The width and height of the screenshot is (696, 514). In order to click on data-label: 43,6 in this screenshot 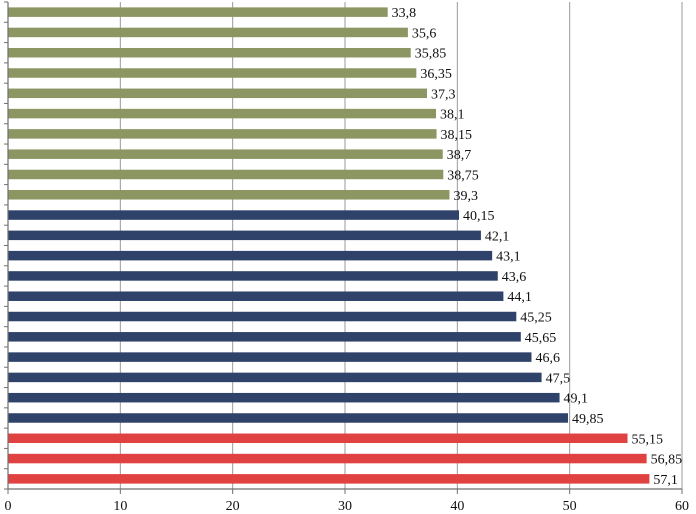, I will do `click(514, 277)`.